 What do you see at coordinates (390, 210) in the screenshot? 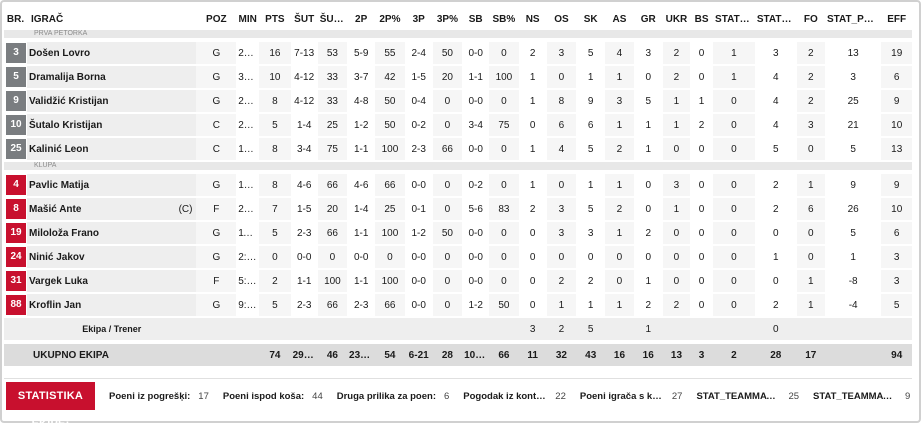
I see `stat-cell: 25` at bounding box center [390, 210].